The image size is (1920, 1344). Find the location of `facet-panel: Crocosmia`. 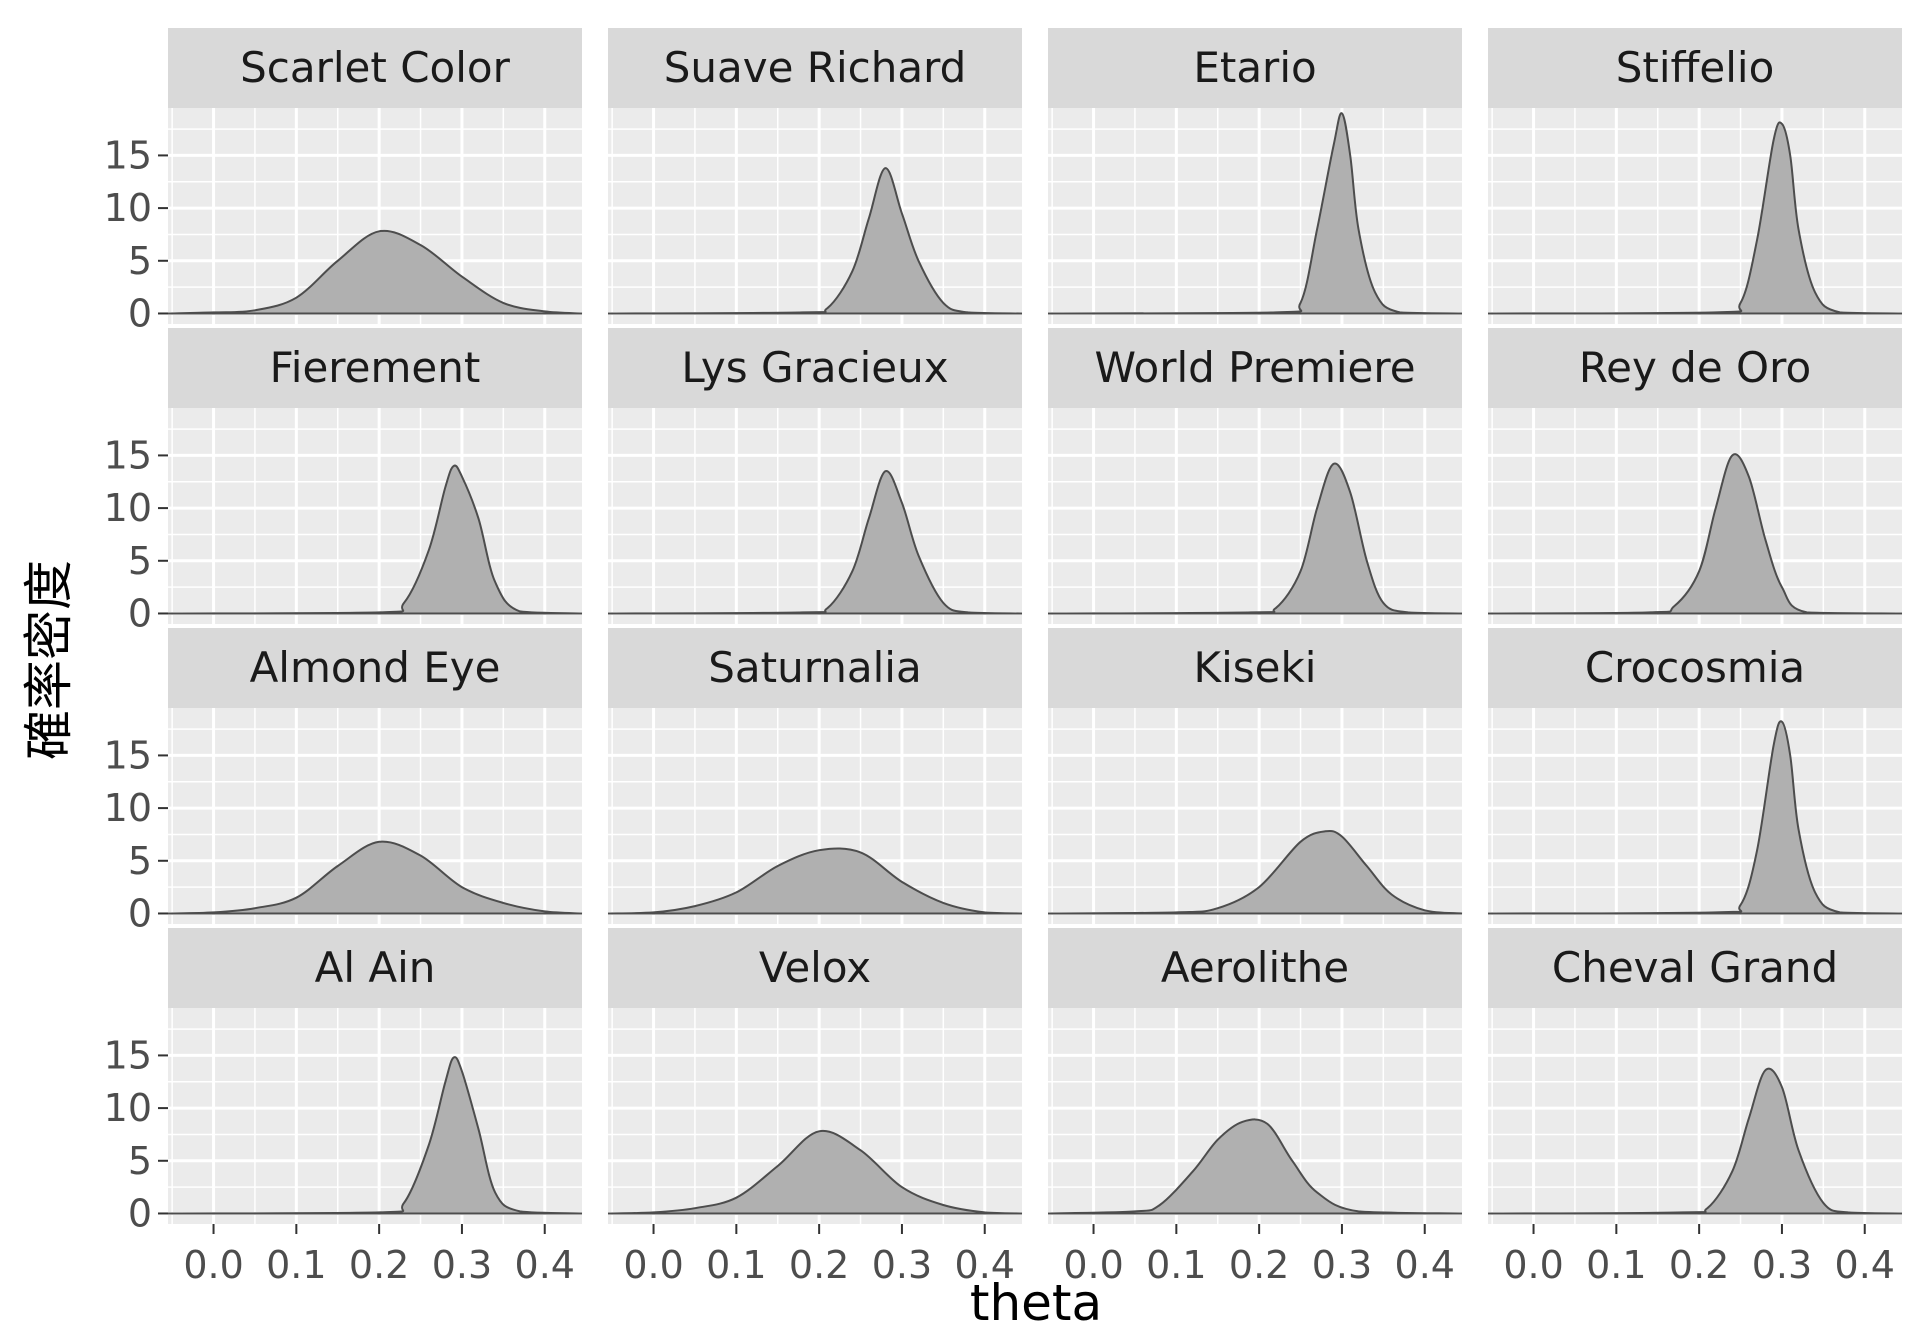

facet-panel: Crocosmia is located at coordinates (1695, 776).